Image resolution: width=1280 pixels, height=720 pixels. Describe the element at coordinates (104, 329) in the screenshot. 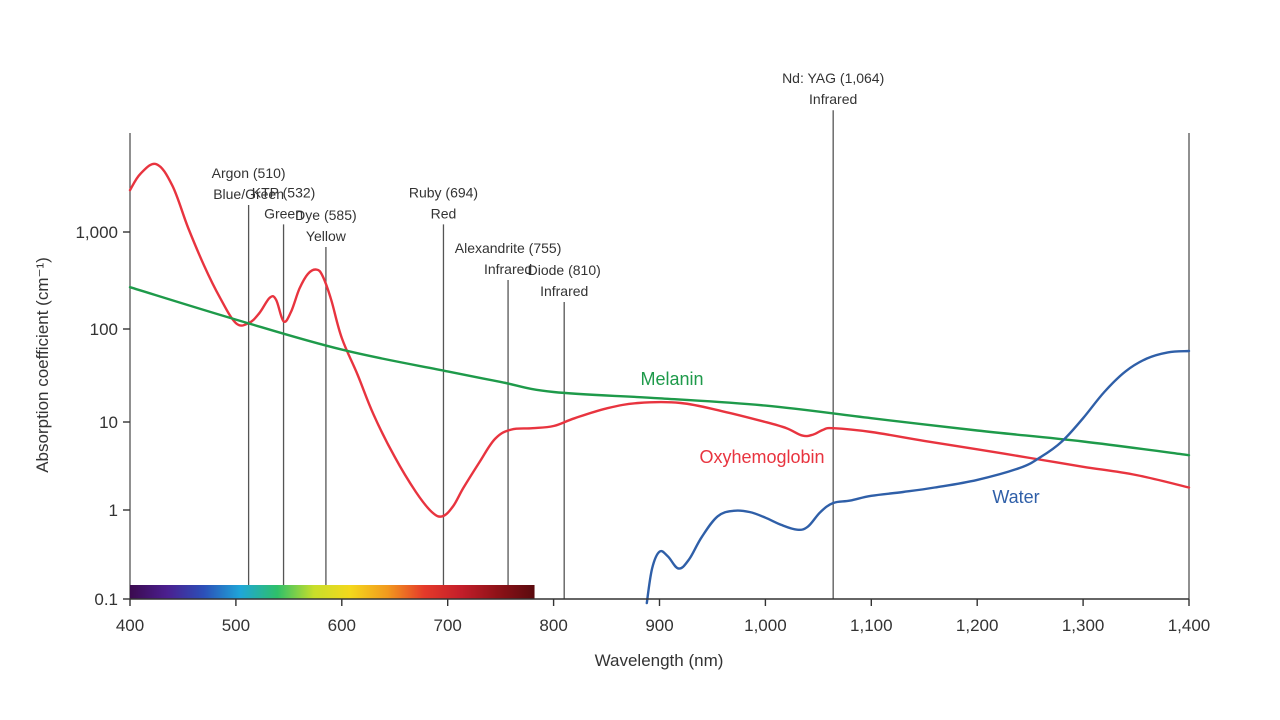

I see `y-tick-label-100: 100` at that location.